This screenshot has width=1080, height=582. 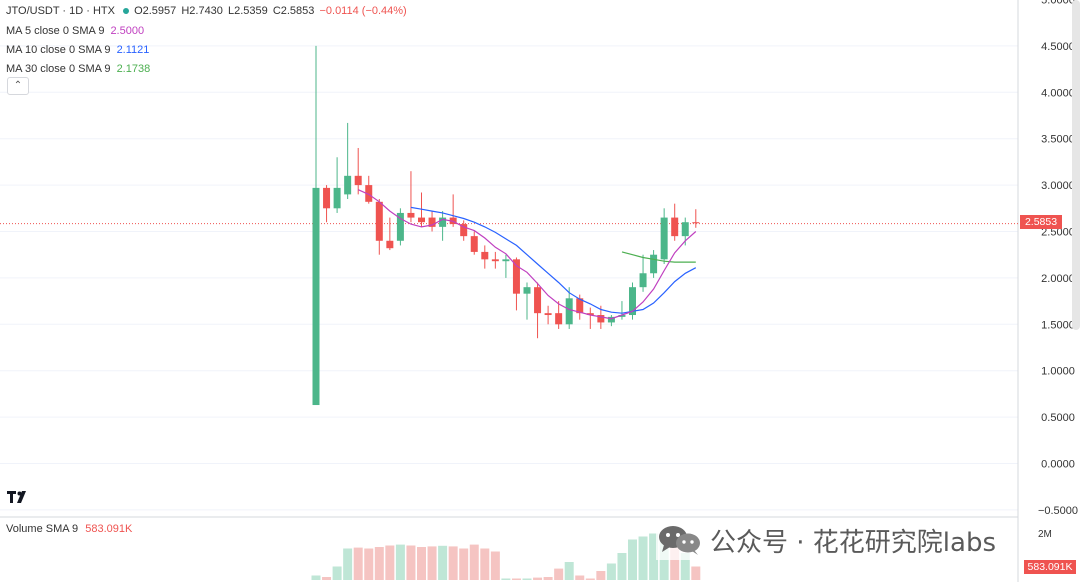 I want to click on y-tick-label: 0.0000, so click(x=1058, y=465).